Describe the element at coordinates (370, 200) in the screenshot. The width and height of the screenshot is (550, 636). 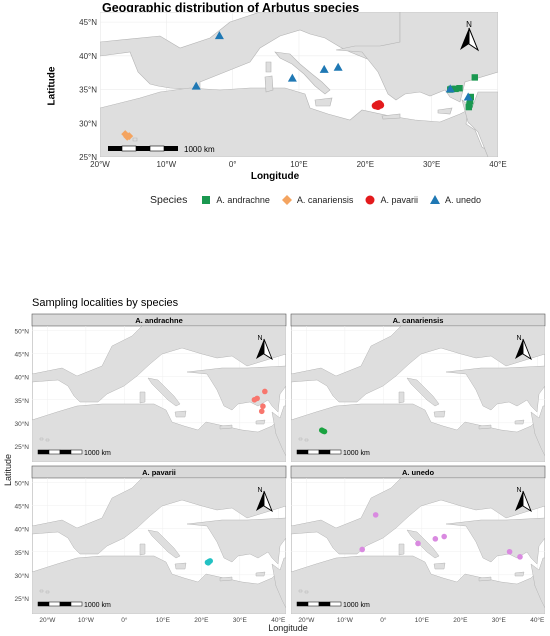
I see `circle-icon` at that location.